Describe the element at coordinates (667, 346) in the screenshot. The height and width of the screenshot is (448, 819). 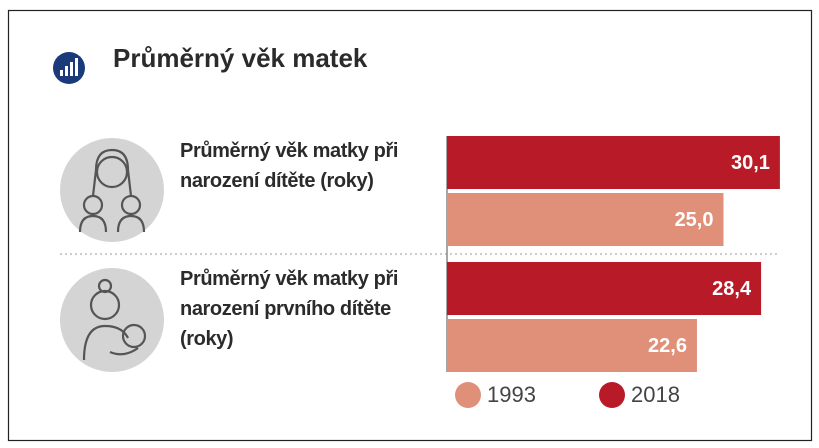
I see `value-label: 22,6` at that location.